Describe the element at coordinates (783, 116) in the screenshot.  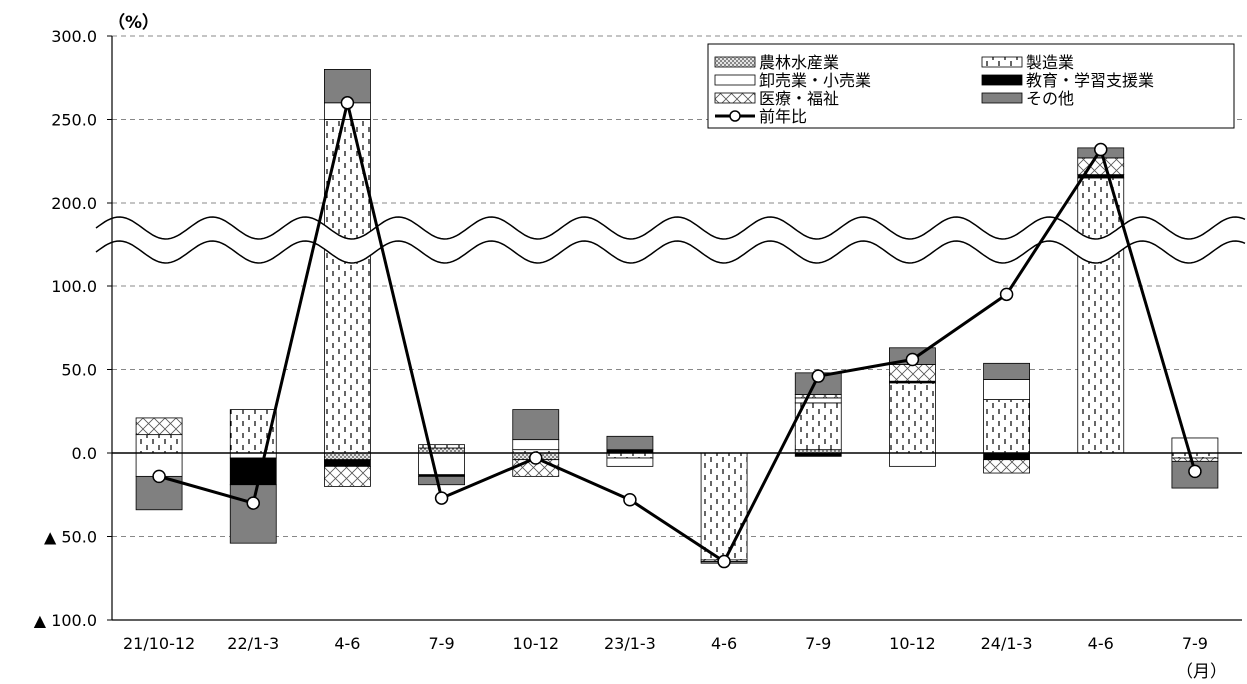
I see `legend-label: 前年比` at that location.